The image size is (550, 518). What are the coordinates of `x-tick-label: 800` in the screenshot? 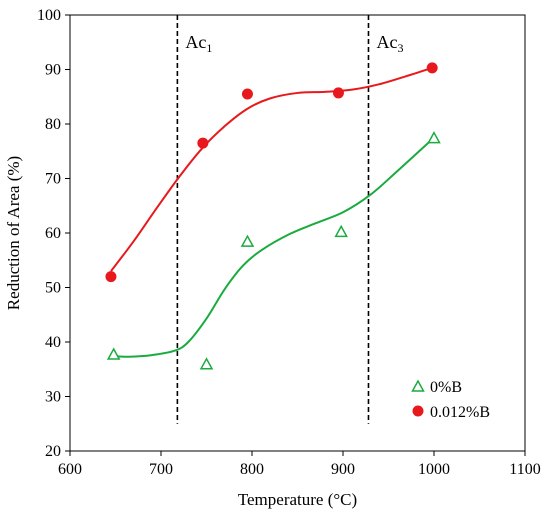 It's located at (252, 469).